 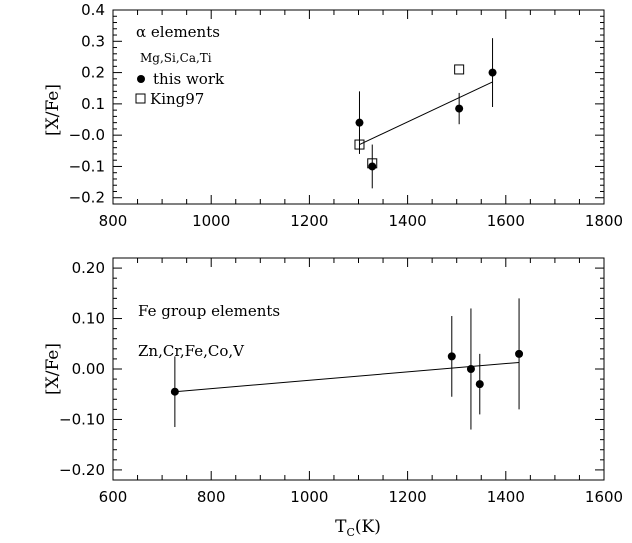 I want to click on bottom-ytick-label: −0.10, so click(x=82, y=419).